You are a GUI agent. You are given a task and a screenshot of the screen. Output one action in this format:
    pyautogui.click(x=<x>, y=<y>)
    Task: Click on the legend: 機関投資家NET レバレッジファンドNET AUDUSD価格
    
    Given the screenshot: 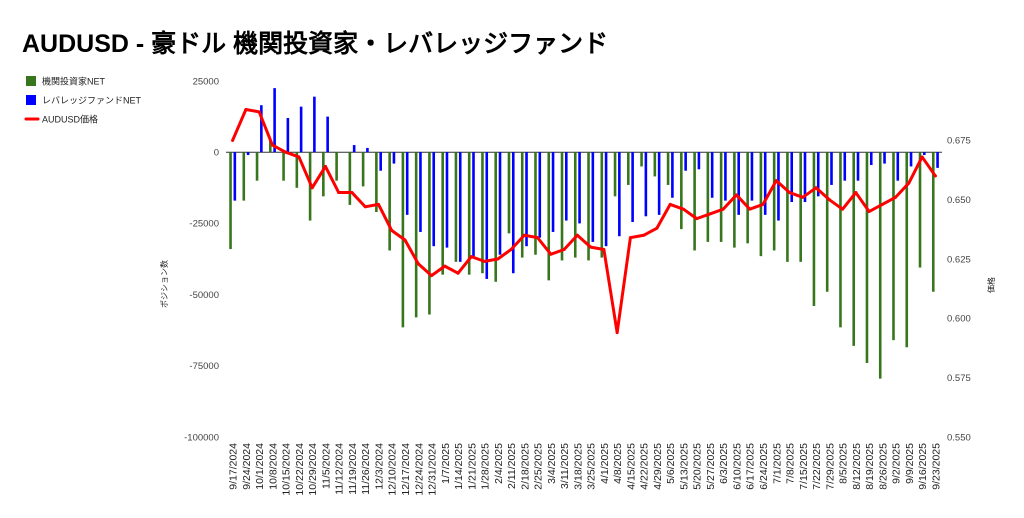 What is the action you would take?
    pyautogui.click(x=83, y=100)
    